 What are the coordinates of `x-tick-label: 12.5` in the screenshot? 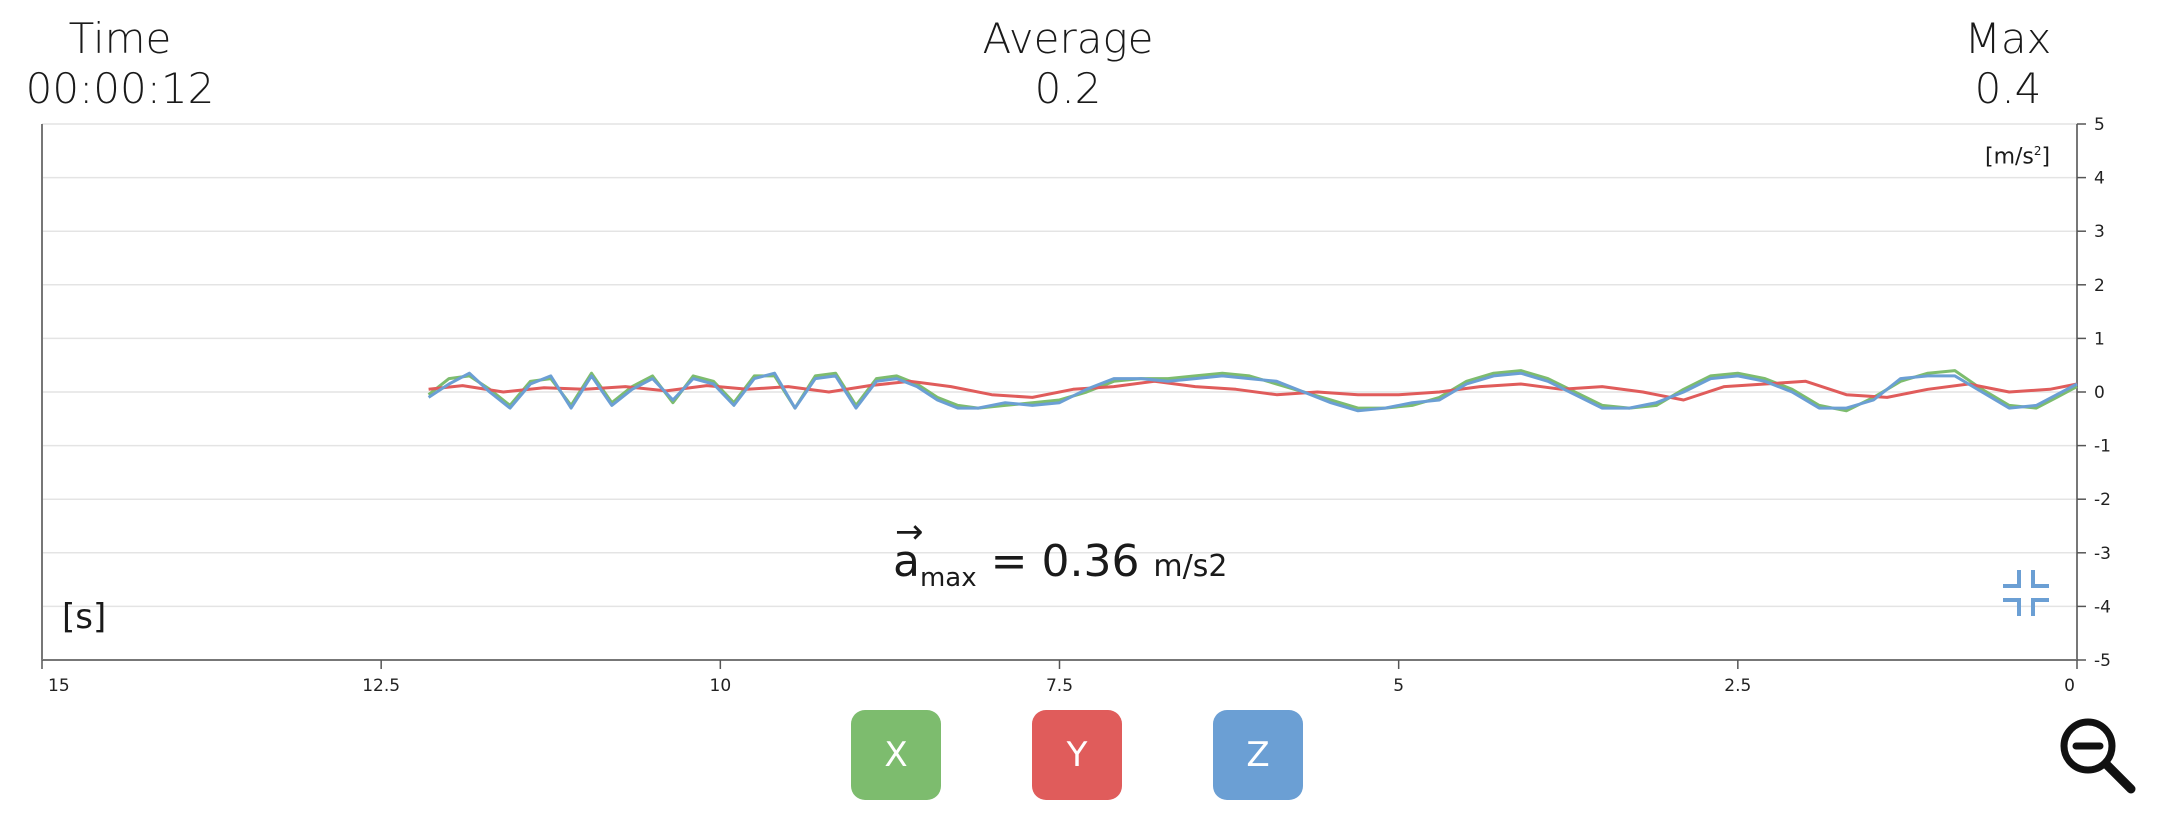 It's located at (381, 686).